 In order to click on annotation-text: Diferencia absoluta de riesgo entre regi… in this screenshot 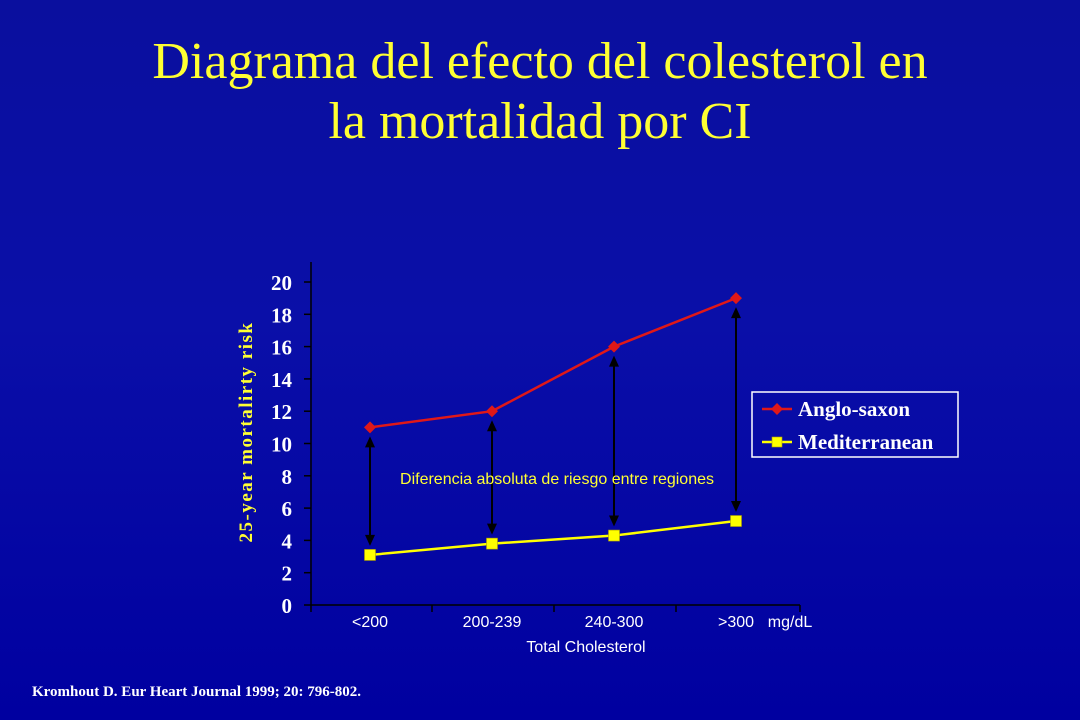, I will do `click(557, 479)`.